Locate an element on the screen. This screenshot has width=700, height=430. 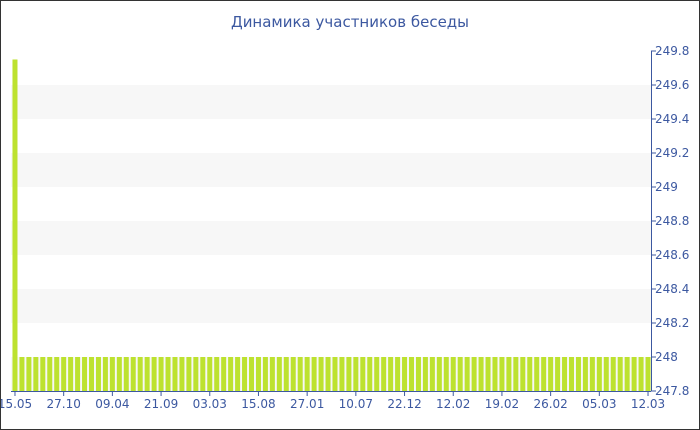
y-tick-label: 249.4 is located at coordinates (672, 119).